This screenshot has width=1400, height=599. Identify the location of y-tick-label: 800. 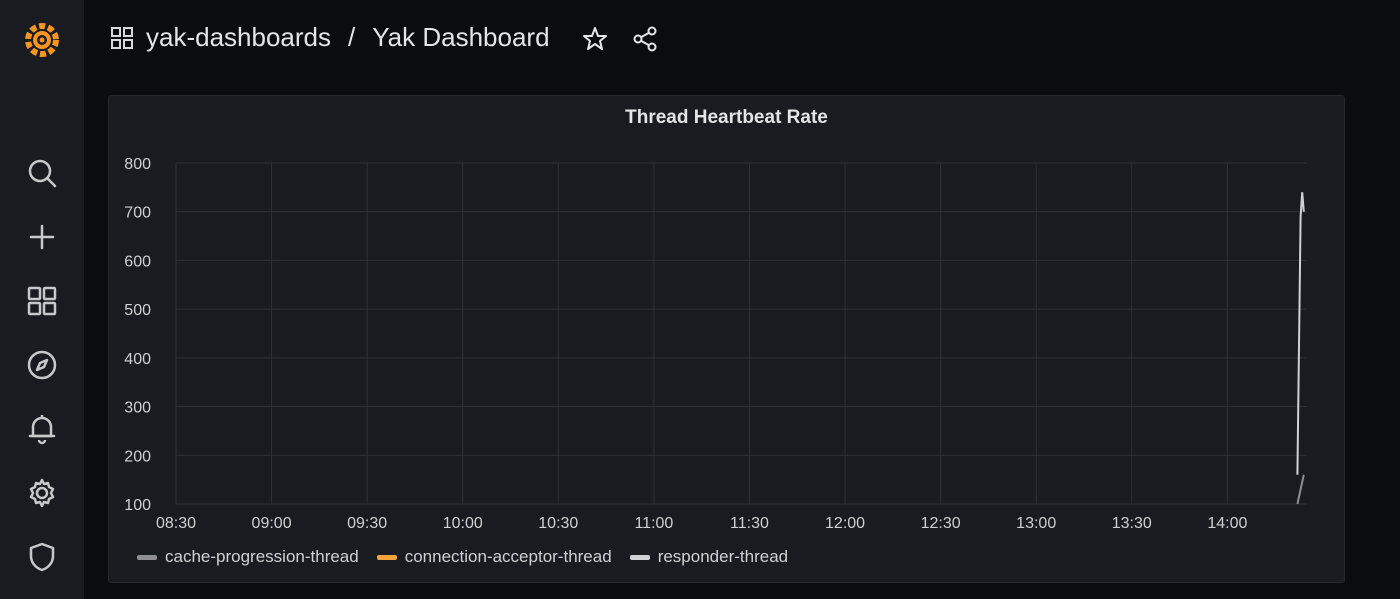
(137, 164).